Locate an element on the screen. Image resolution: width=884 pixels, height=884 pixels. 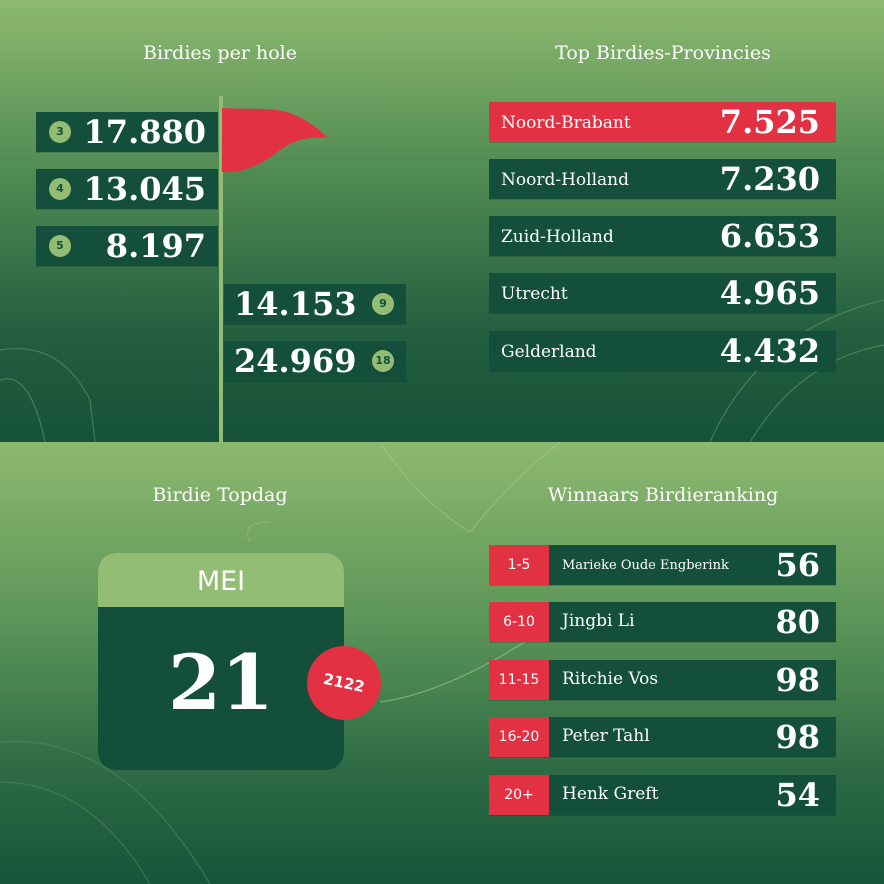
top-provinces-title: Top Birdies-Provincies is located at coordinates (663, 53).